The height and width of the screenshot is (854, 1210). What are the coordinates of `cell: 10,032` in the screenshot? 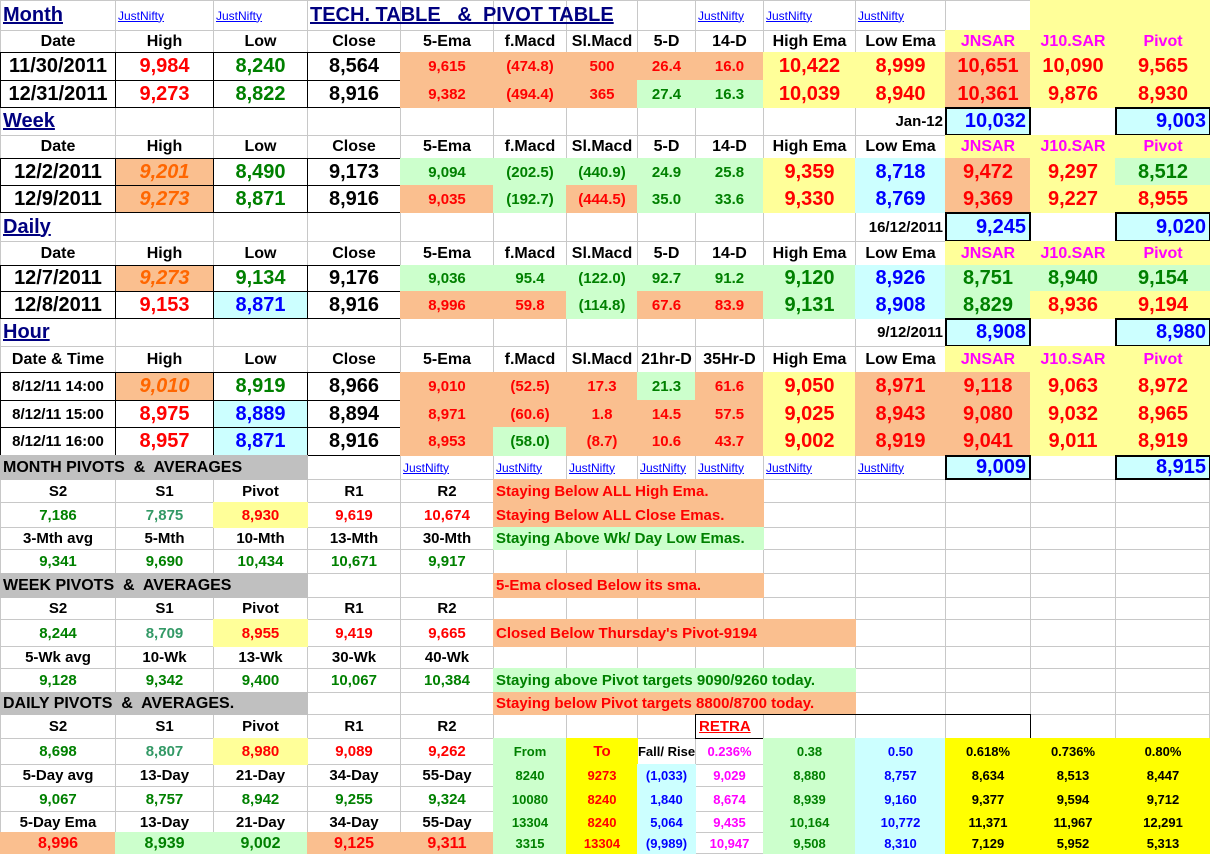 It's located at (988, 121).